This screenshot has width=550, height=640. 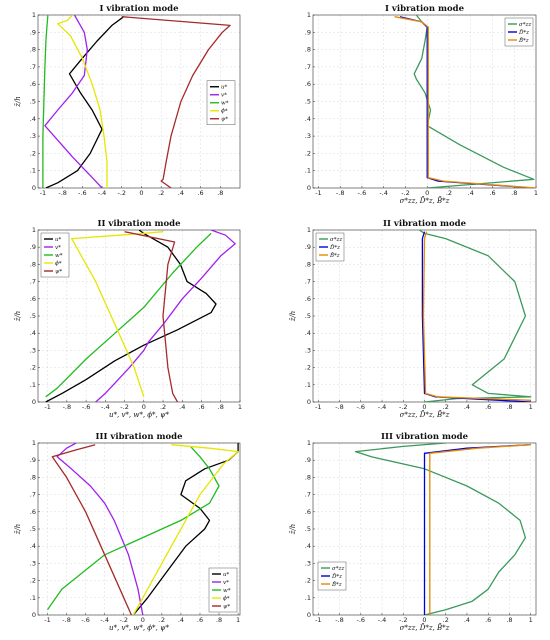 I want to click on x-tick-label: -.4, so click(x=102, y=193).